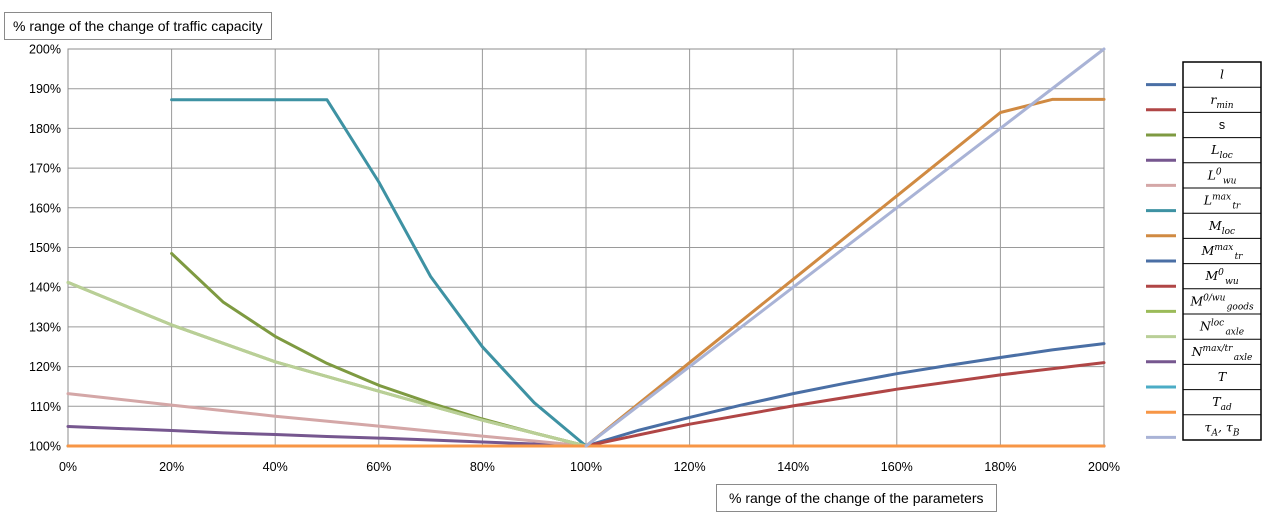 The image size is (1263, 513). Describe the element at coordinates (45, 208) in the screenshot. I see `y-tick-label: 160%` at that location.